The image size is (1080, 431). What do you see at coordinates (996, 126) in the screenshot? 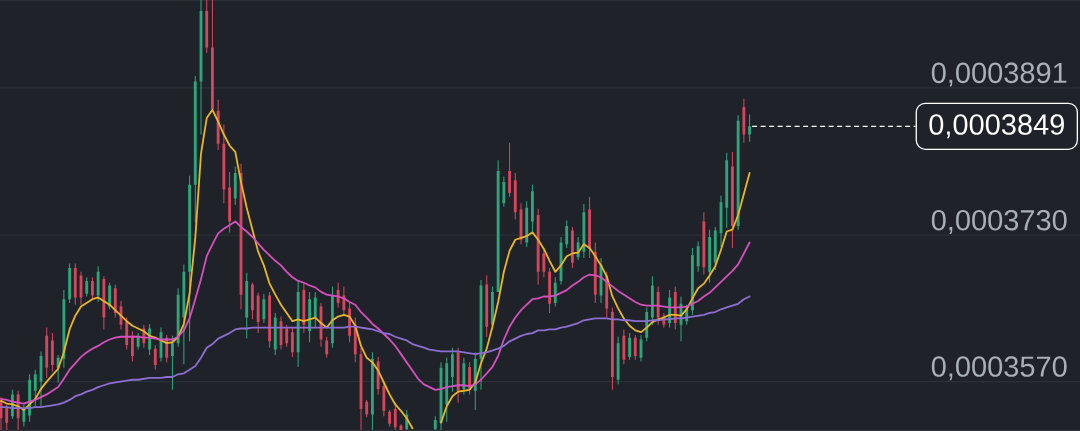
I see `ref-line-label: 0,0003849` at bounding box center [996, 126].